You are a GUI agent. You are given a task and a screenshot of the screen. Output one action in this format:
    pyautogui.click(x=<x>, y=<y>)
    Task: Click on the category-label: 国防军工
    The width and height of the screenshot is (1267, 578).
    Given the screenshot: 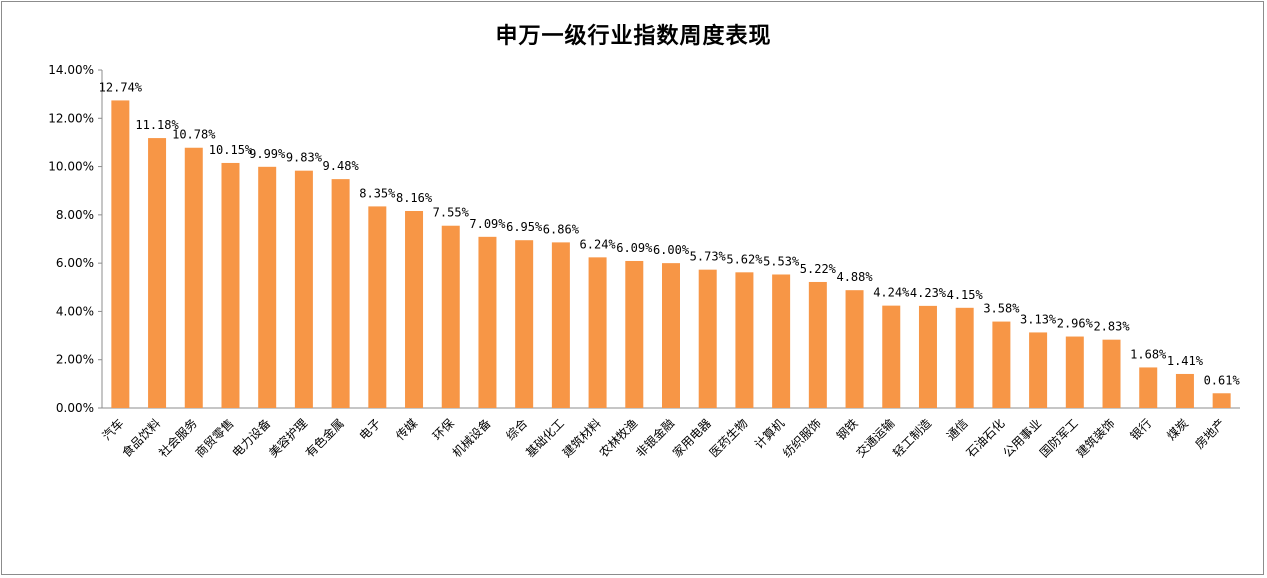 What is the action you would take?
    pyautogui.click(x=1058, y=438)
    